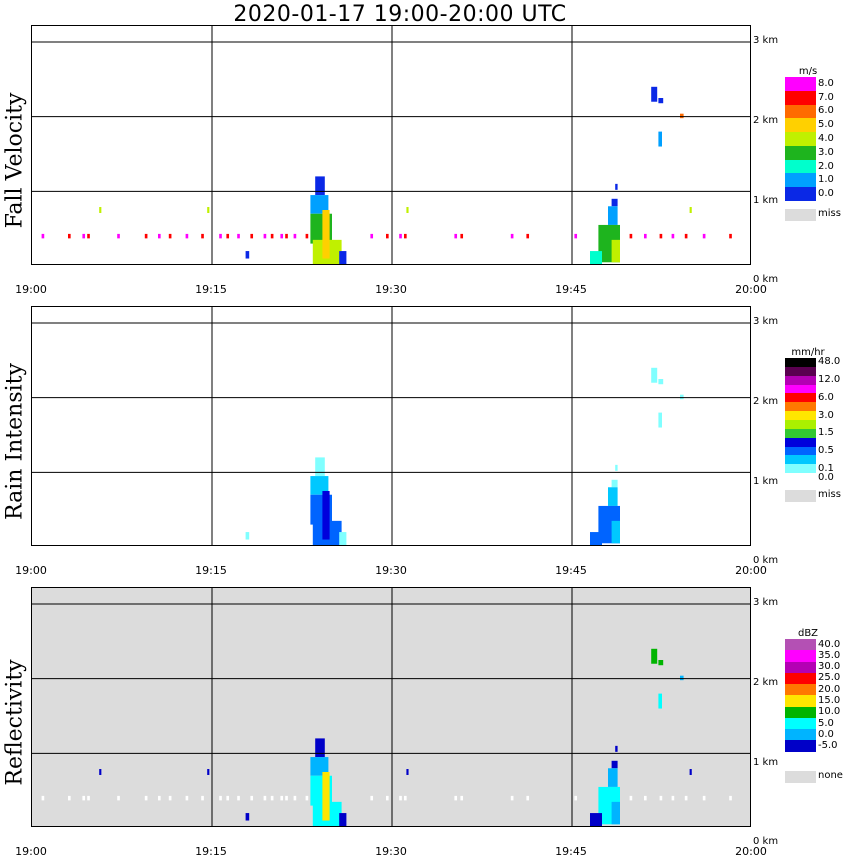 The height and width of the screenshot is (868, 850). I want to click on colorbar-label: 10.0, so click(829, 712).